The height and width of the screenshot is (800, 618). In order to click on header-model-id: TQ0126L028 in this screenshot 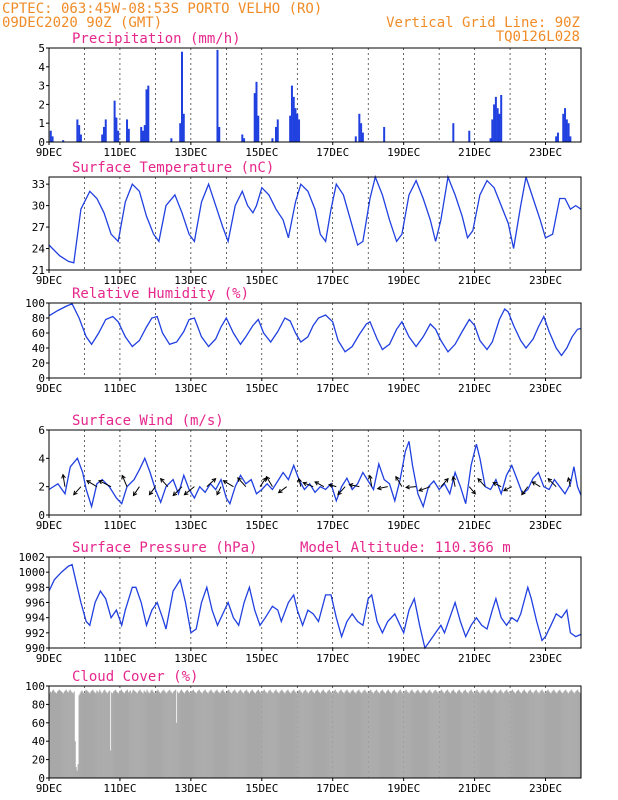, I will do `click(538, 37)`.